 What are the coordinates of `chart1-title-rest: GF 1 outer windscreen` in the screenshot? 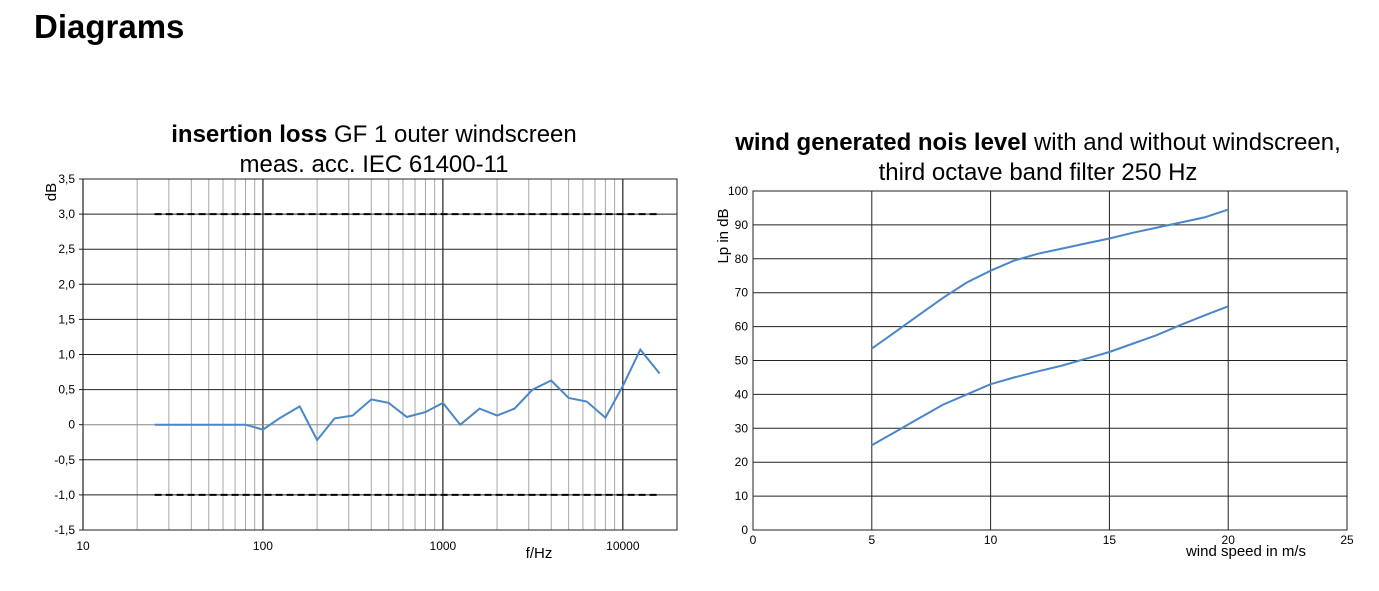 It's located at (452, 134).